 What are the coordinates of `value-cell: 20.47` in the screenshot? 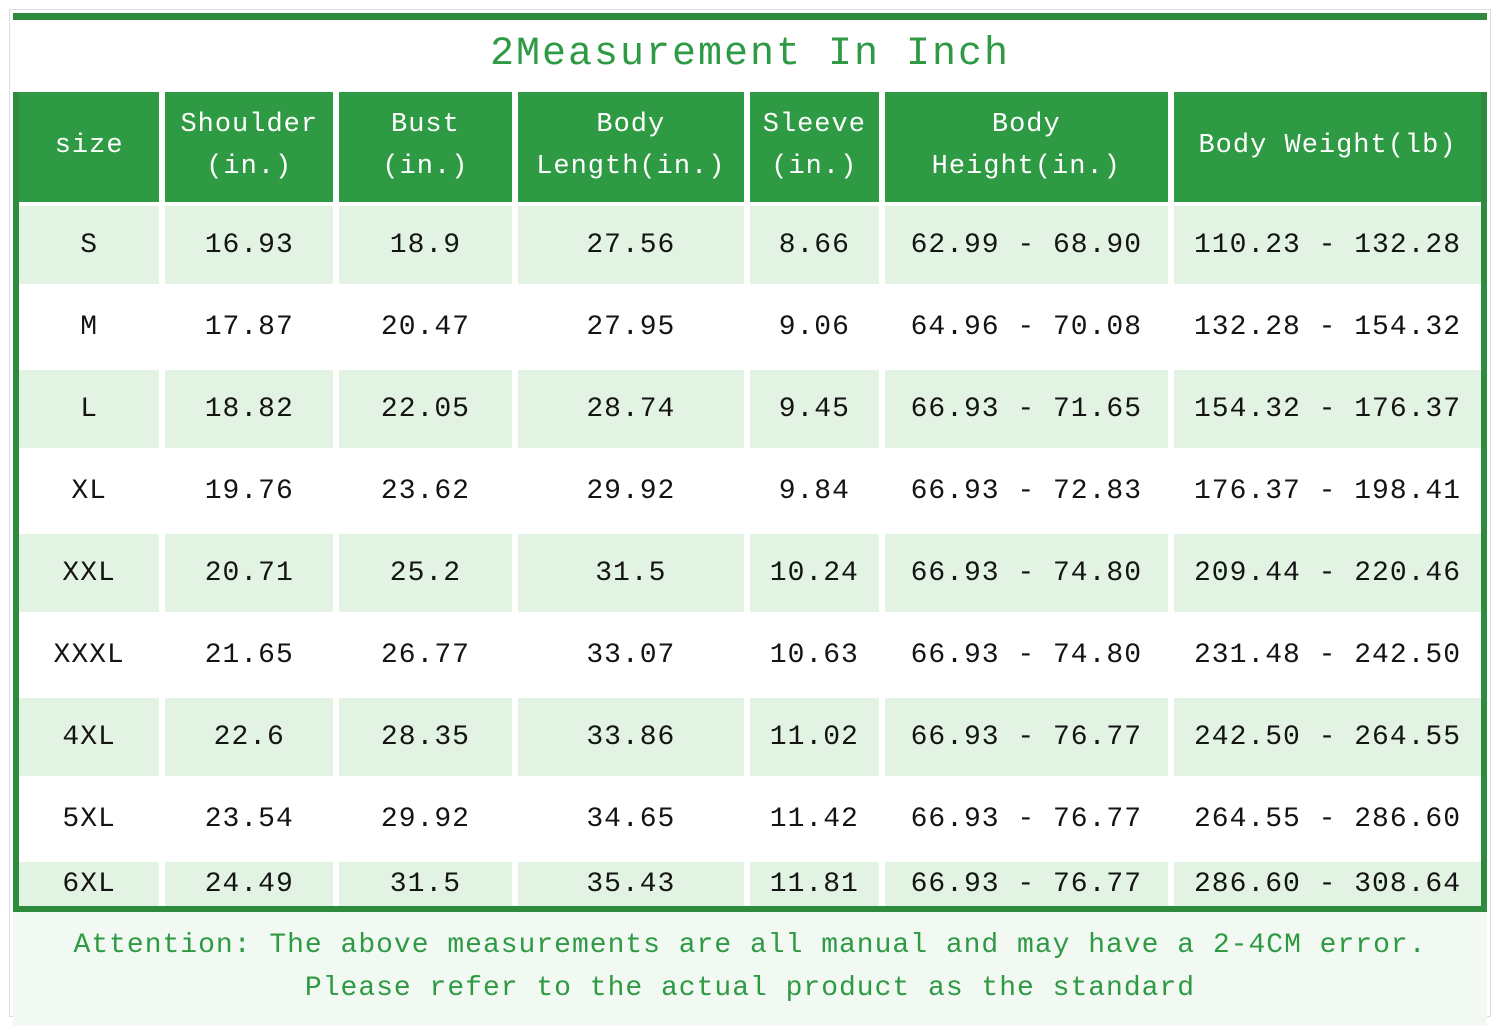 It's located at (427, 326).